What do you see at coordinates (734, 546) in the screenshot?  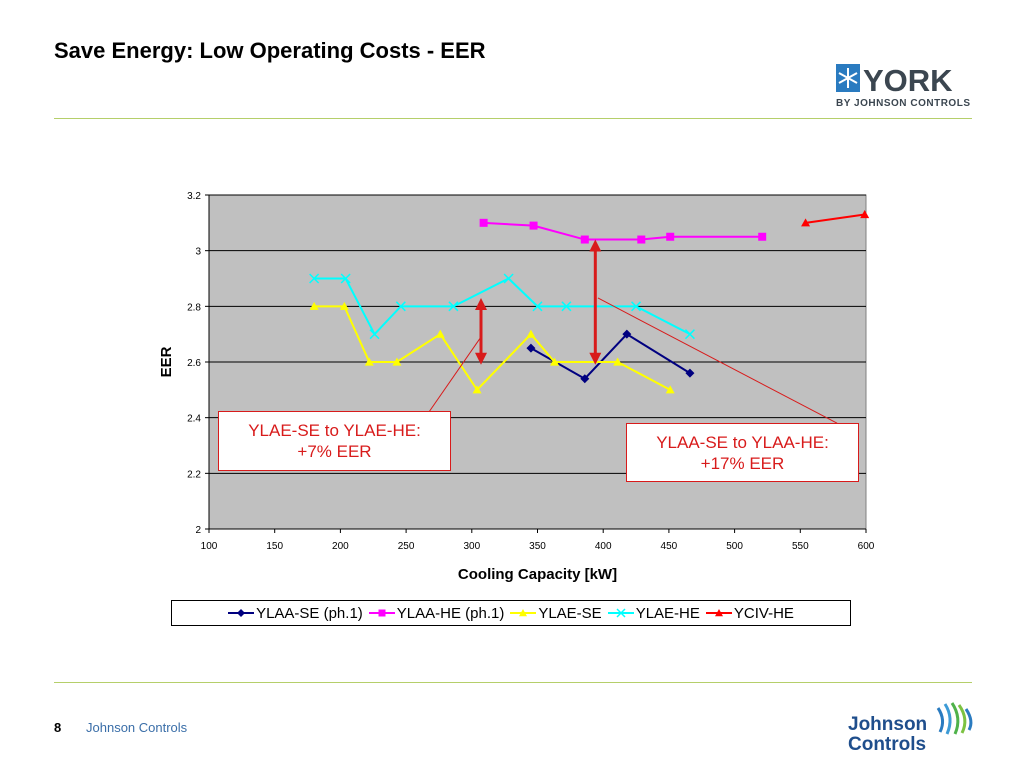 I see `x-tick-label: 500` at bounding box center [734, 546].